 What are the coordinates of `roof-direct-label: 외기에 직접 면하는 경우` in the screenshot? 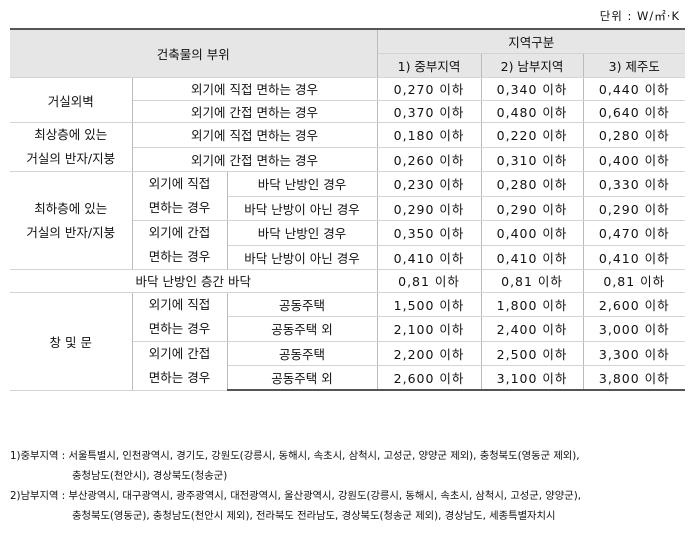 It's located at (255, 135).